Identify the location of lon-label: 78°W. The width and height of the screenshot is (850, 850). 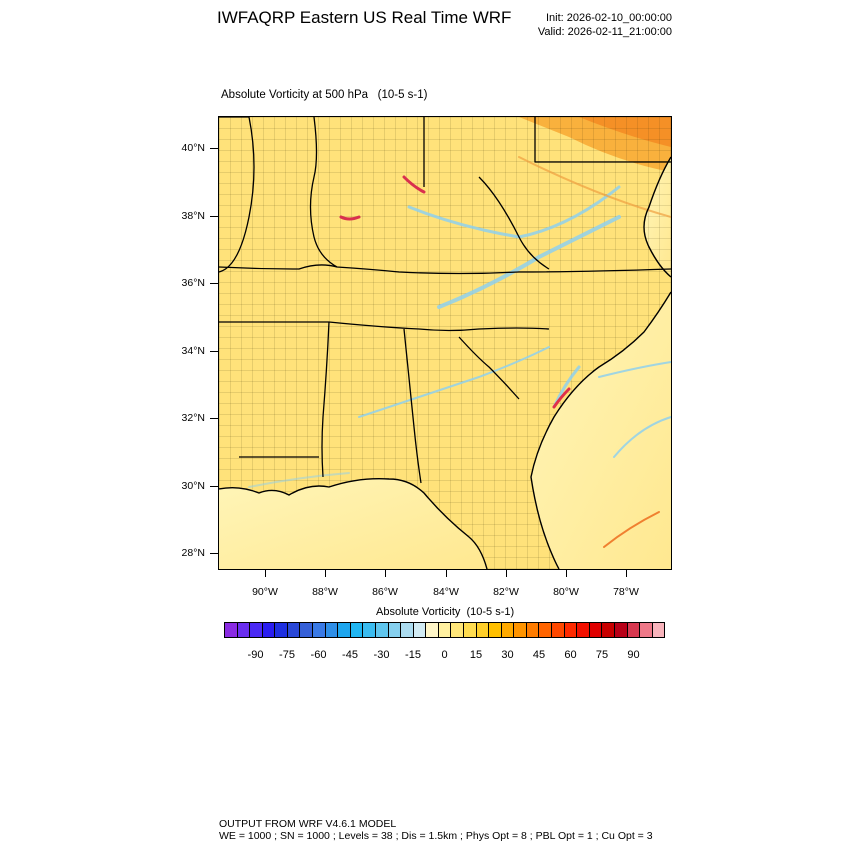
(626, 592).